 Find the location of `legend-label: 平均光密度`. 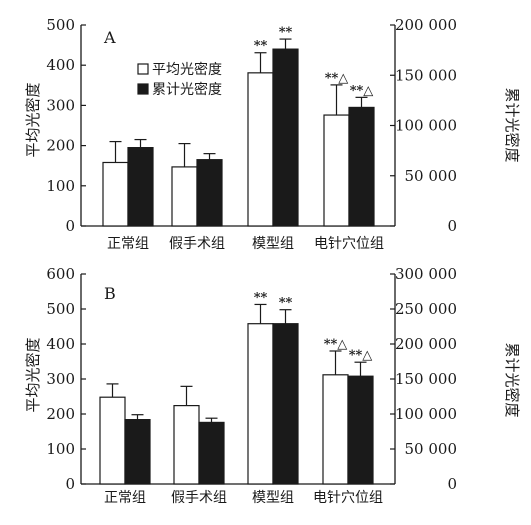

legend-label: 平均光密度 is located at coordinates (187, 69).